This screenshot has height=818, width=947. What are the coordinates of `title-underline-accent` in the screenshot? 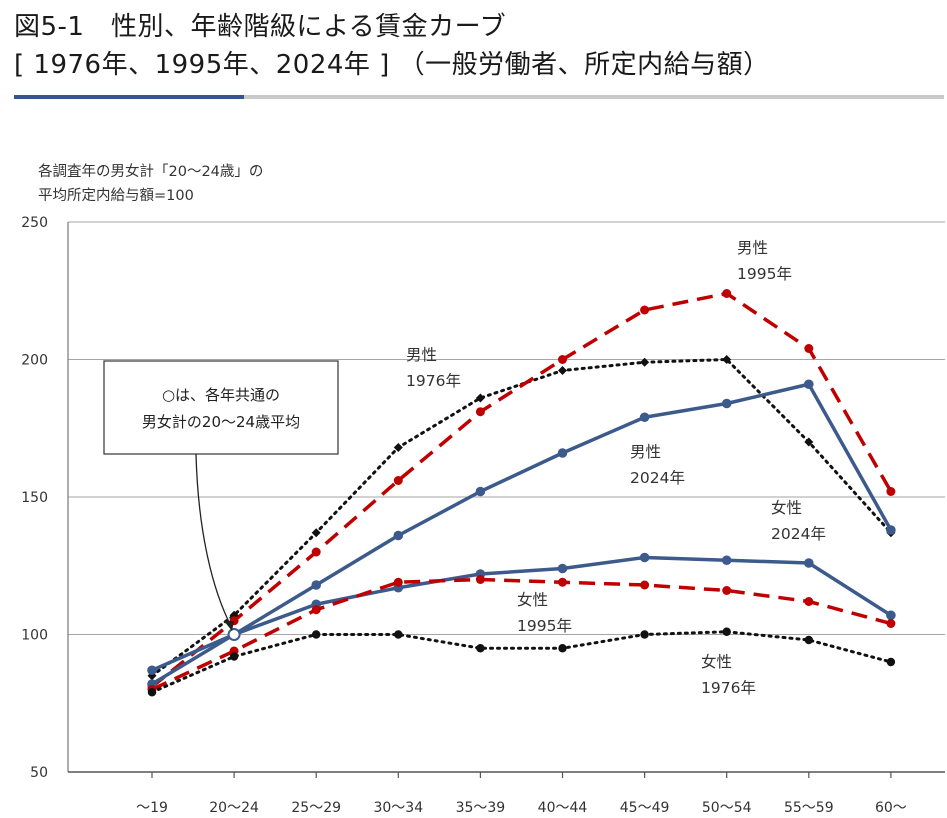 It's located at (129, 97).